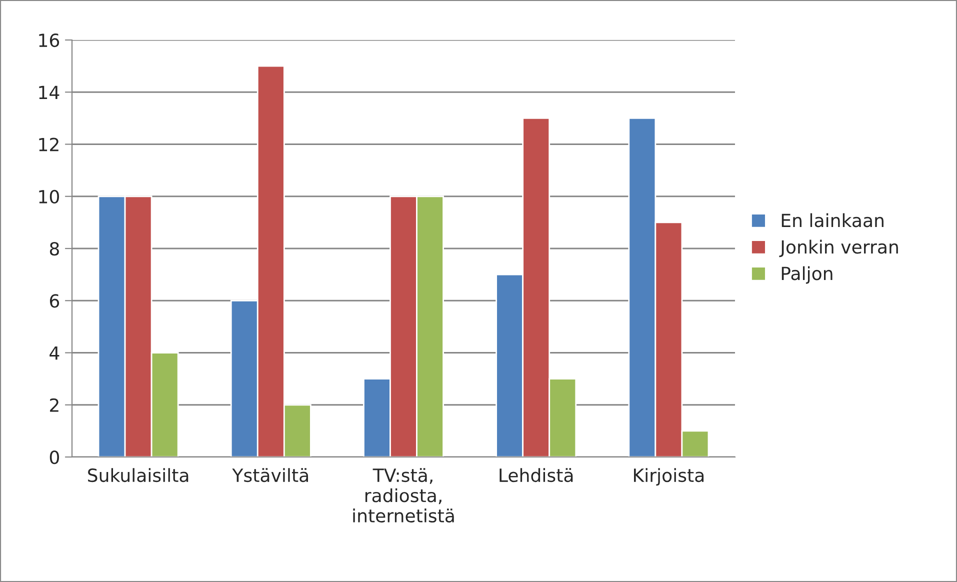 Image resolution: width=957 pixels, height=582 pixels. I want to click on x-tick-label: TV:stä, radiosta, internetistä, so click(403, 495).